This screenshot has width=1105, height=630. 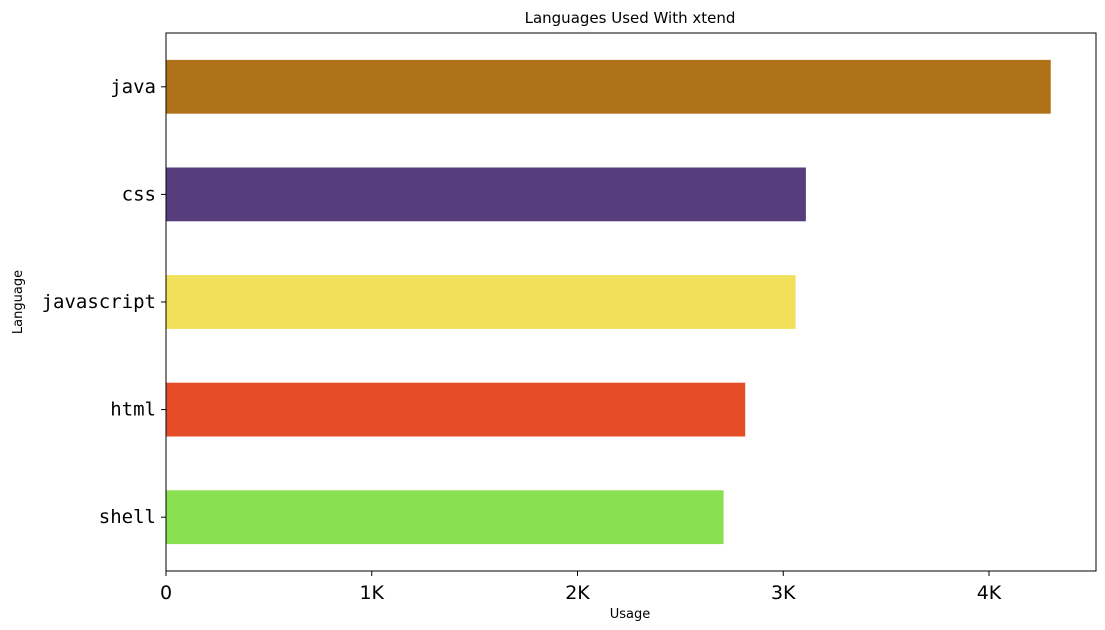 What do you see at coordinates (630, 614) in the screenshot?
I see `x-axis-label: Usage` at bounding box center [630, 614].